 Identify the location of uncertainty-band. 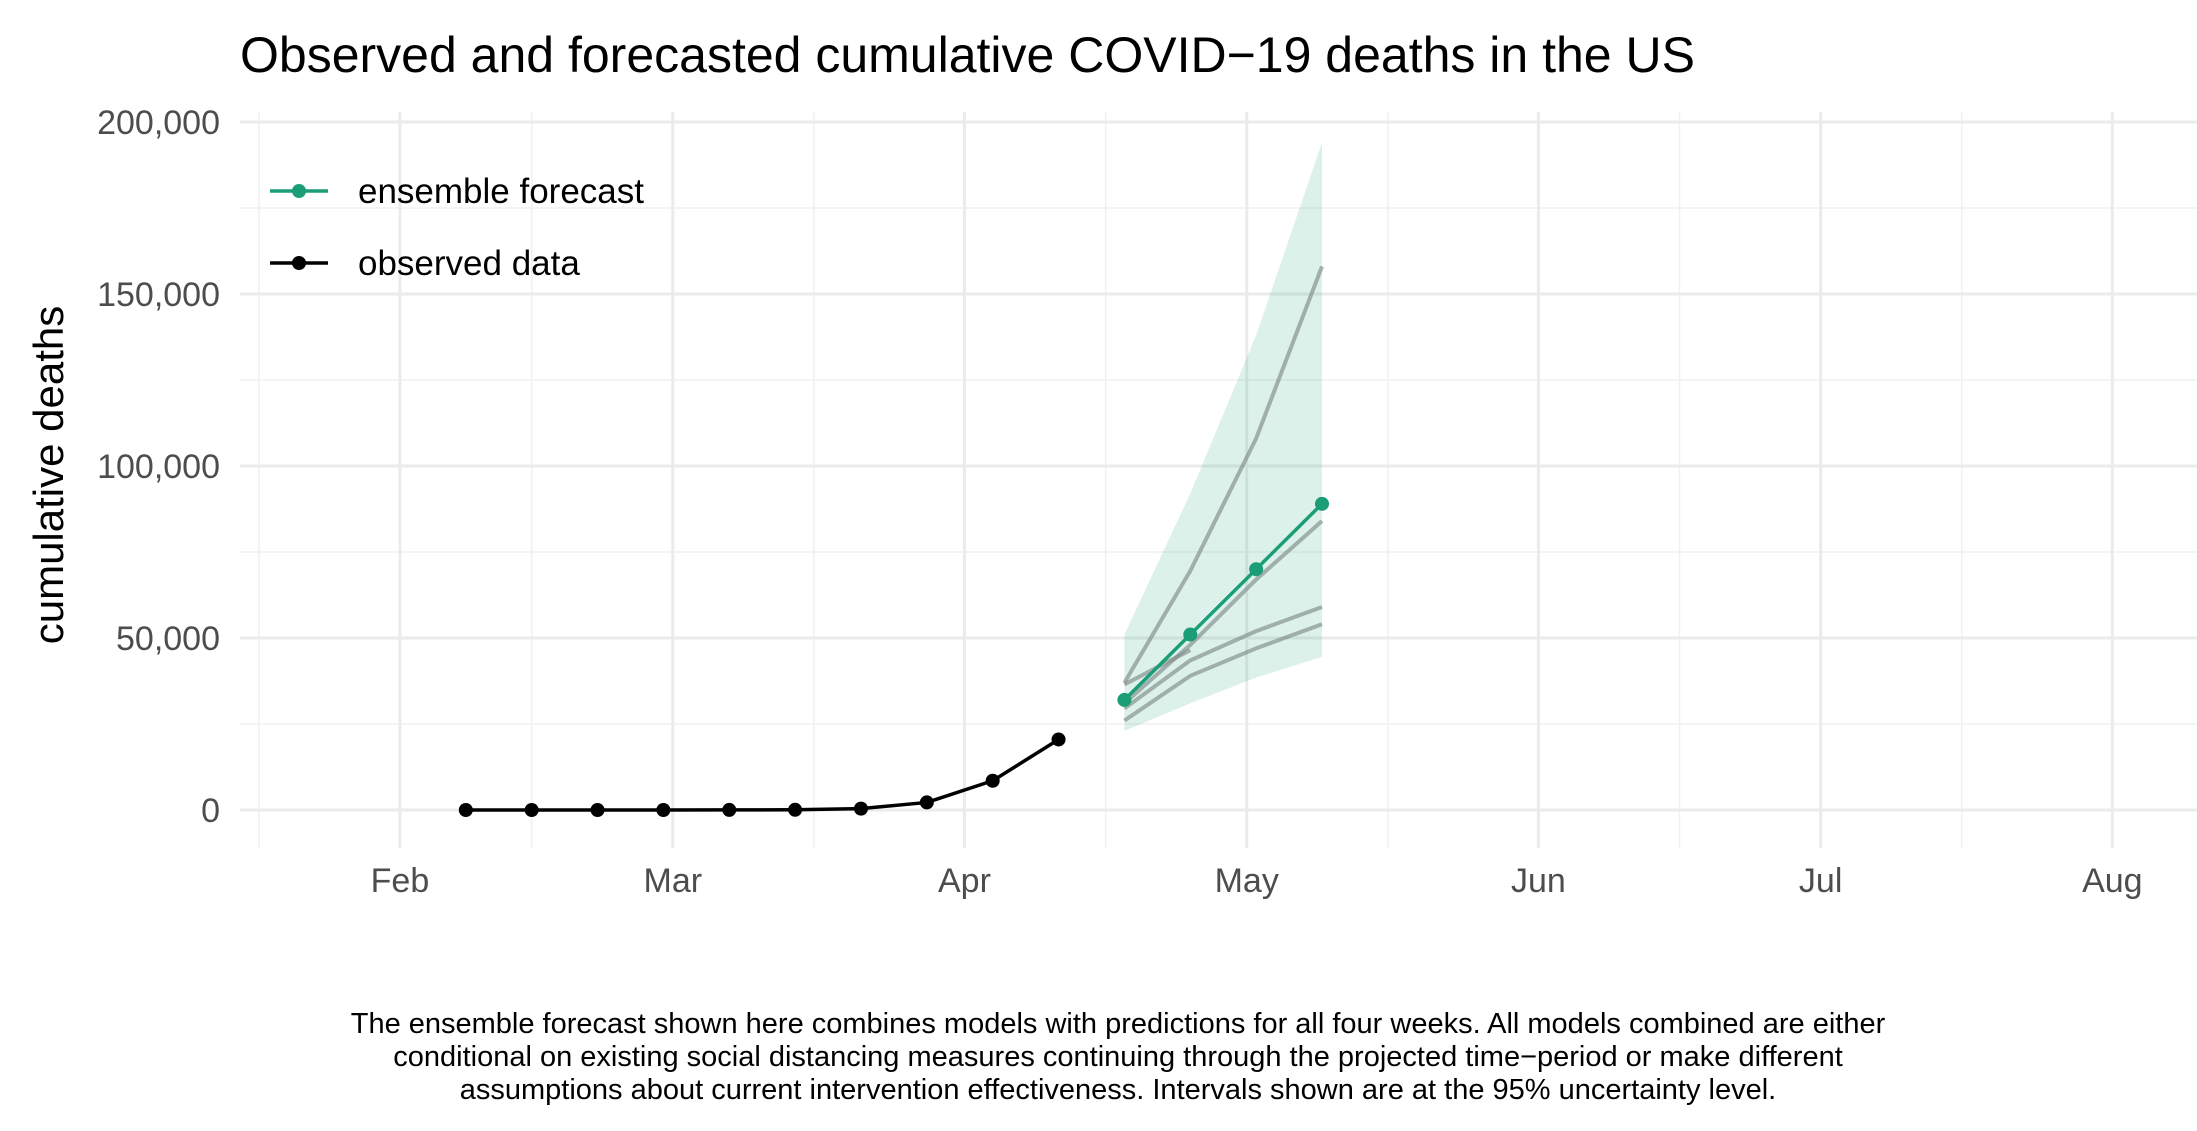
(1223, 436).